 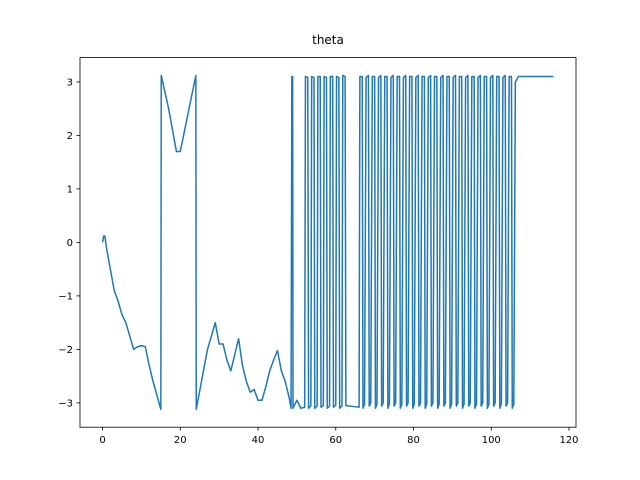 I want to click on x-tick-label: 0, so click(x=102, y=440).